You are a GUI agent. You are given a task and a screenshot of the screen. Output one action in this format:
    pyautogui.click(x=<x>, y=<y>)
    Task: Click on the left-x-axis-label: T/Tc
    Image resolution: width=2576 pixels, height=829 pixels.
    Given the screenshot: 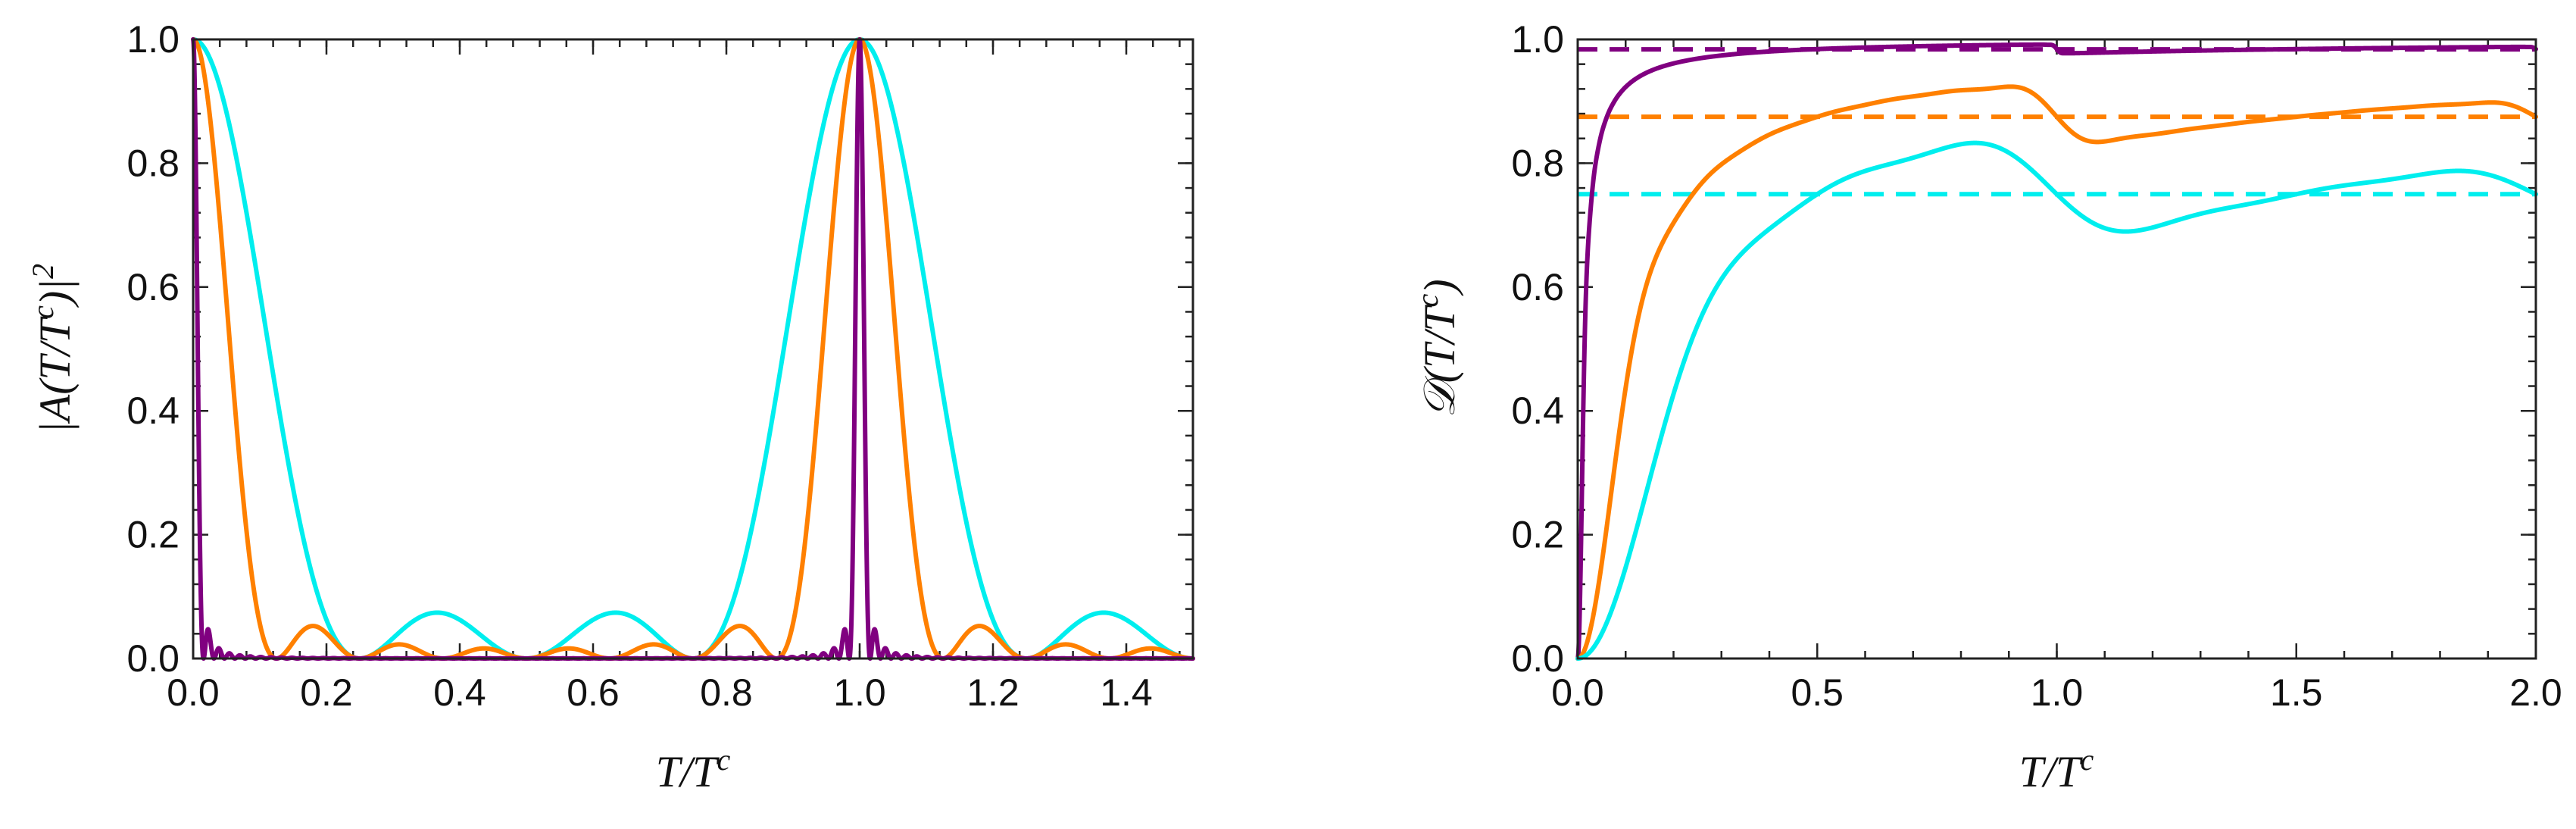 What is the action you would take?
    pyautogui.click(x=694, y=769)
    